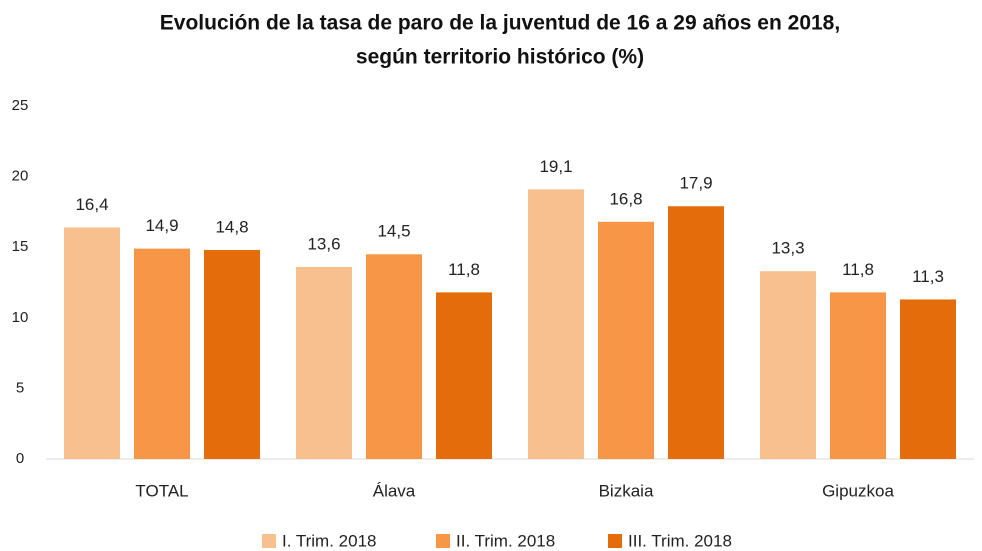 The height and width of the screenshot is (551, 982). Describe the element at coordinates (505, 540) in the screenshot. I see `legend-label: II. Trim. 2018` at that location.